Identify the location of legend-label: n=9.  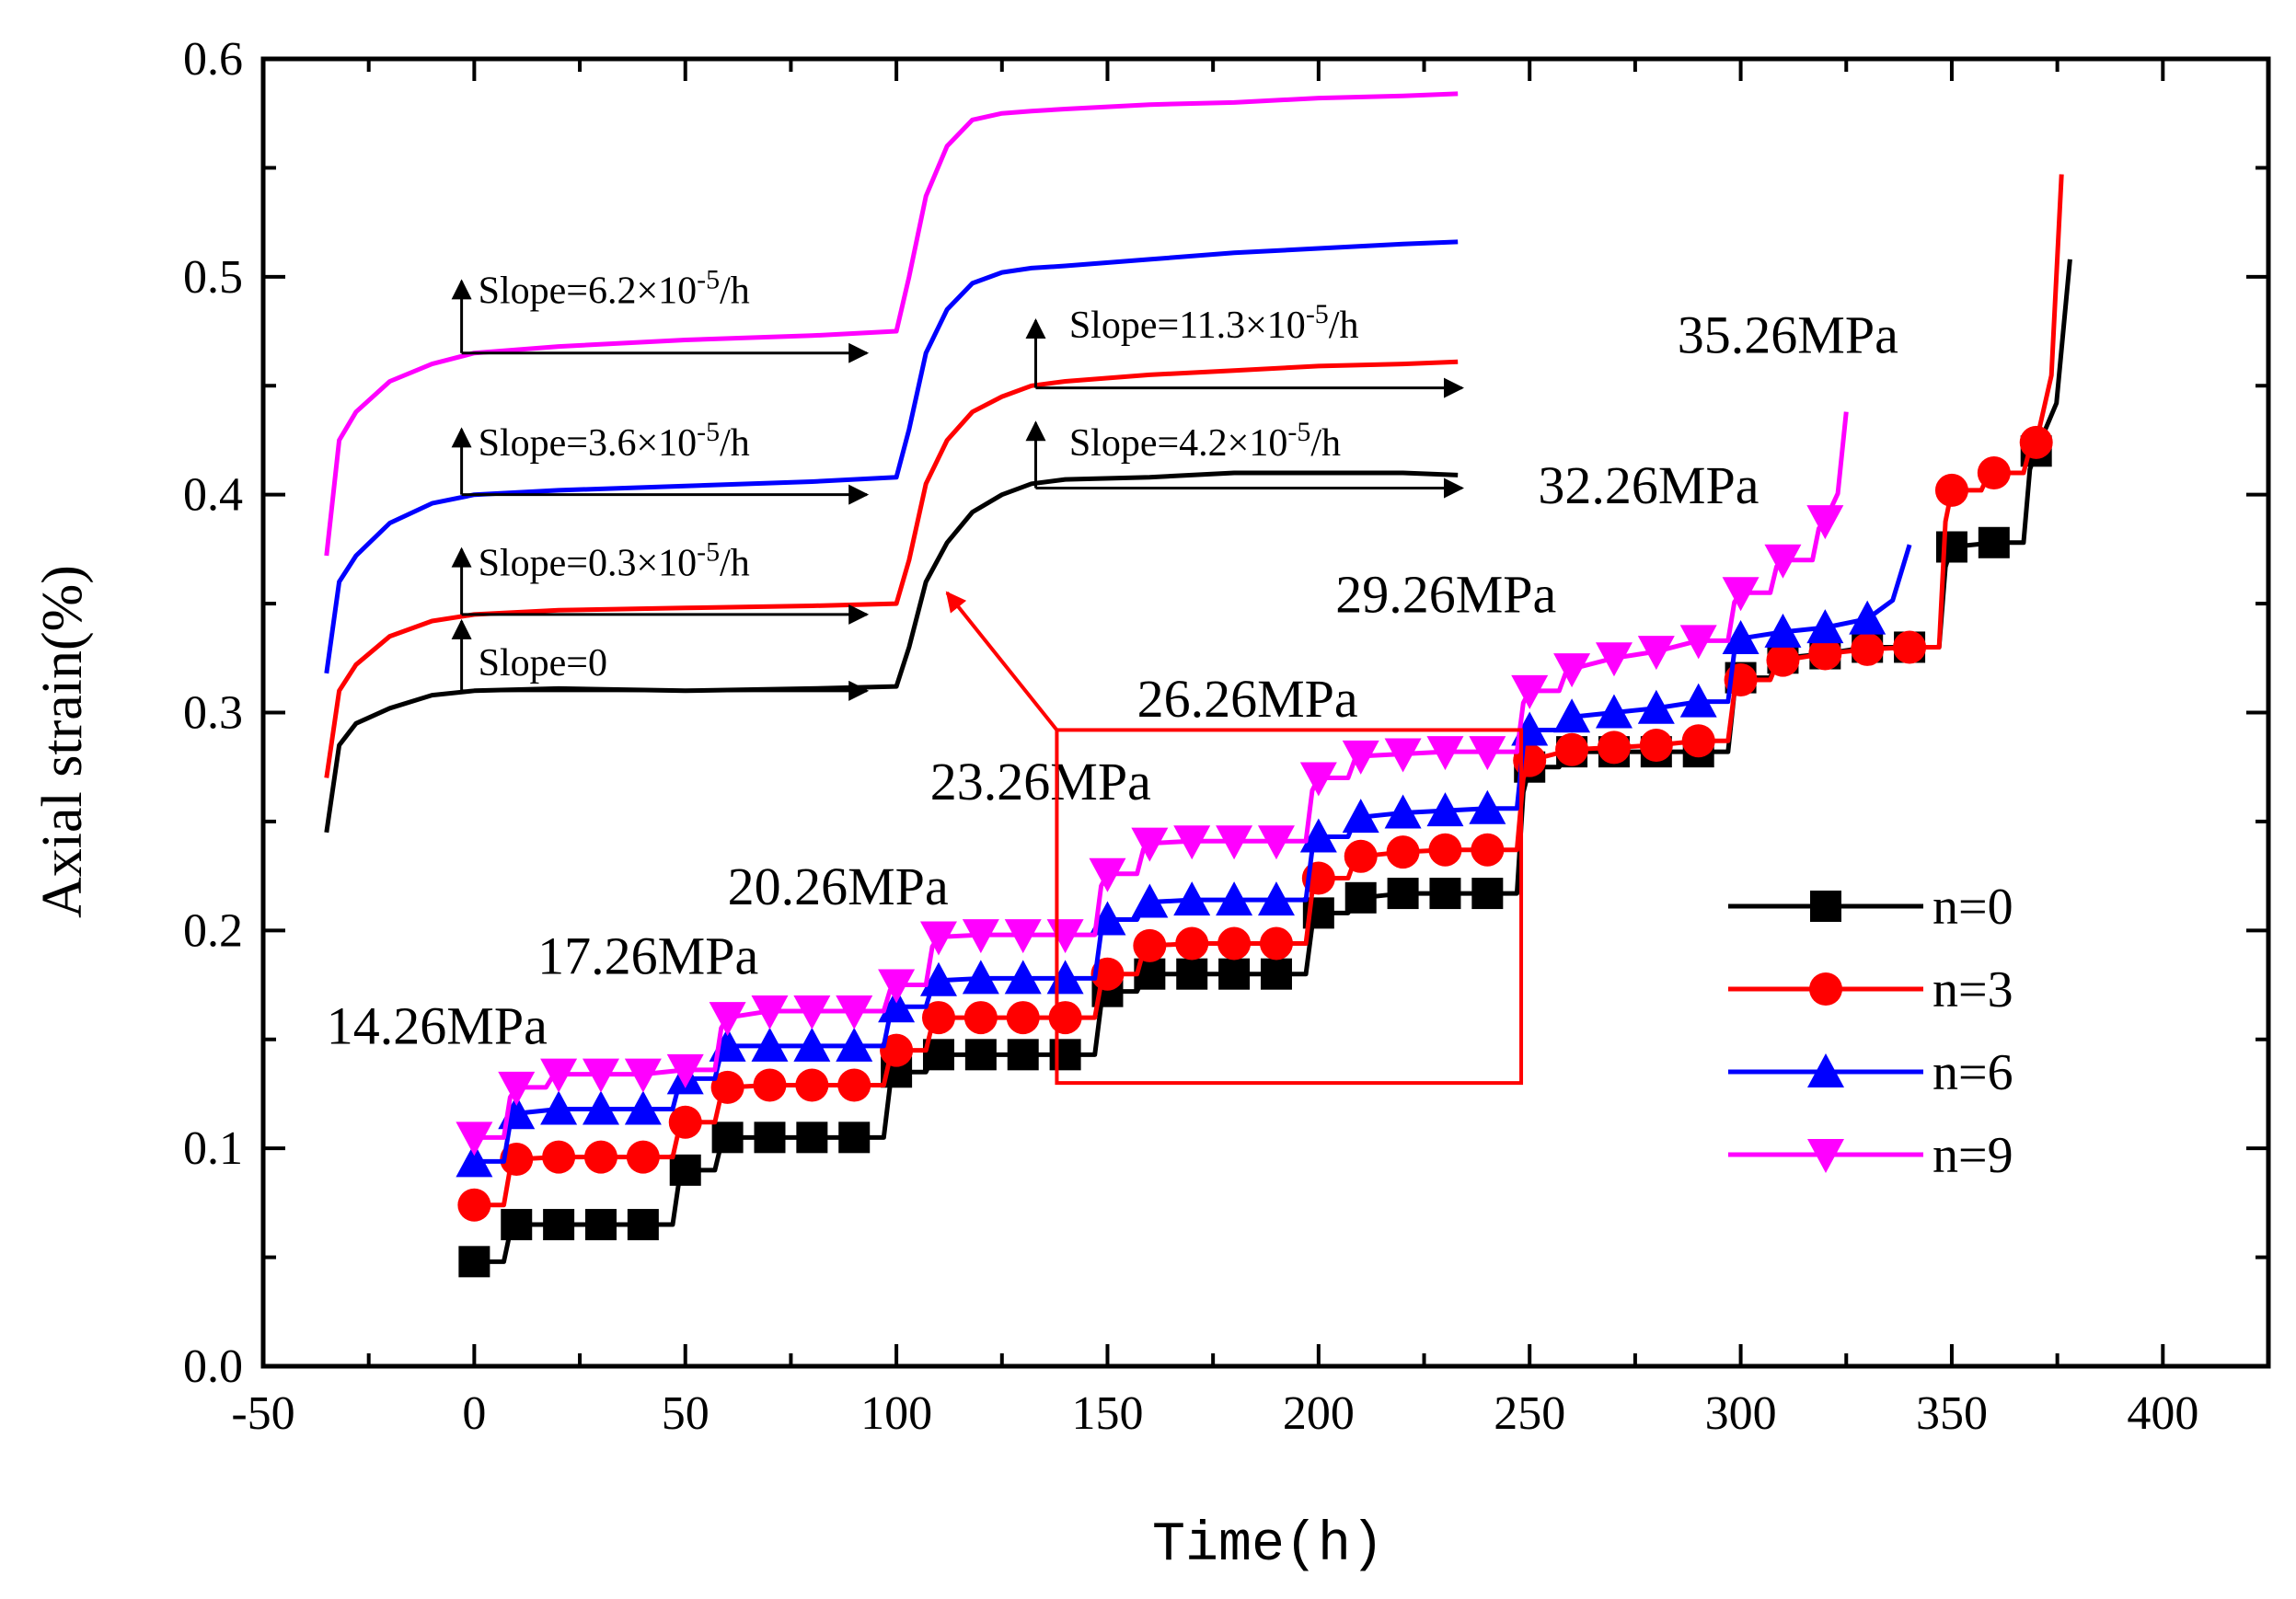
(1973, 1155).